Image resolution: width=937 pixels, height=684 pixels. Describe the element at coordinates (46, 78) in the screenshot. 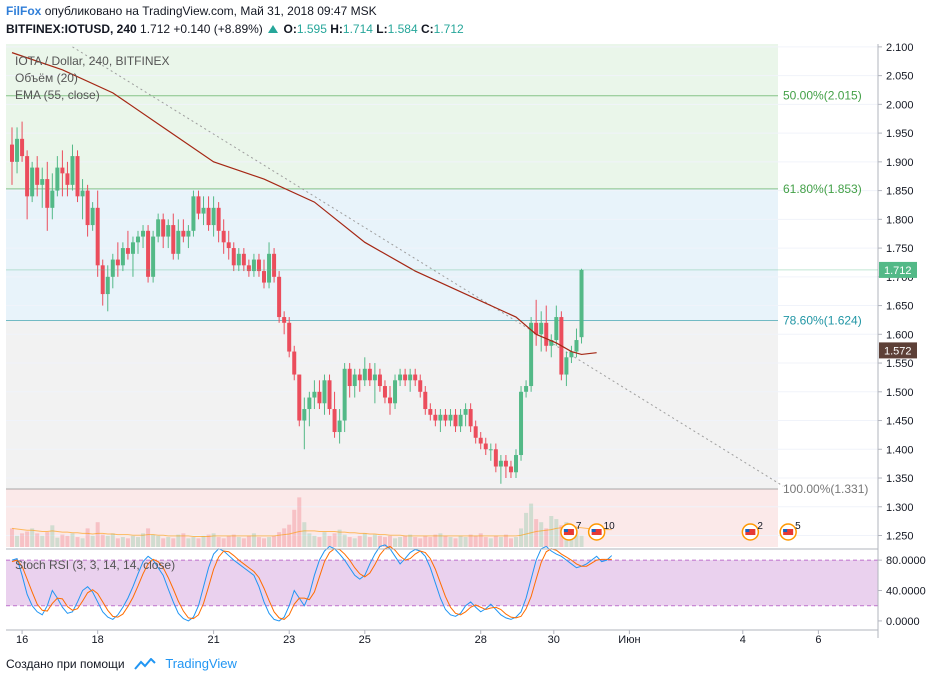

I see `legend-volume: Объём (20)` at that location.